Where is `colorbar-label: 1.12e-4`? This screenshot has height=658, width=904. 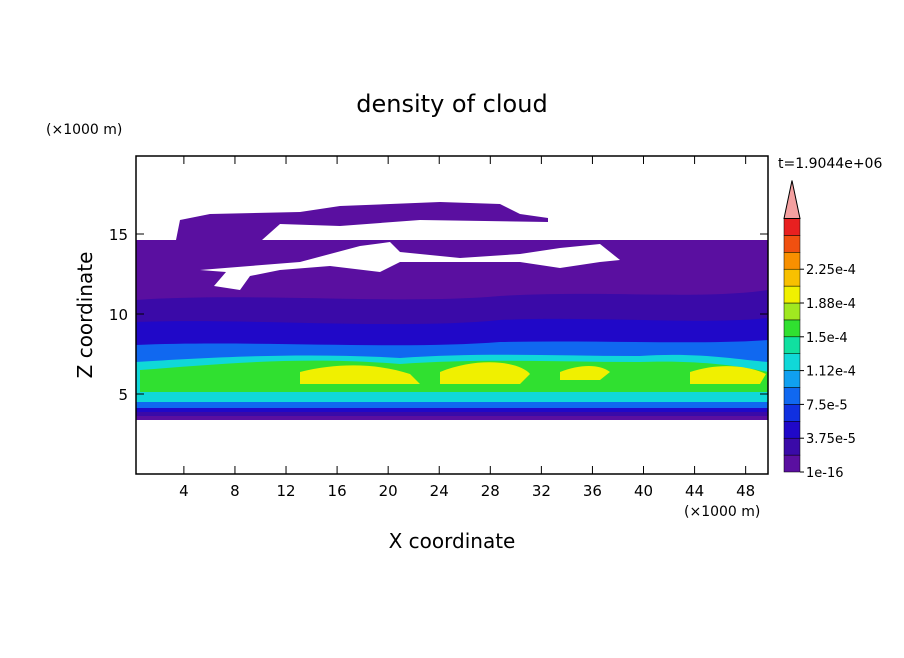
colorbar-label: 1.12e-4 is located at coordinates (831, 372).